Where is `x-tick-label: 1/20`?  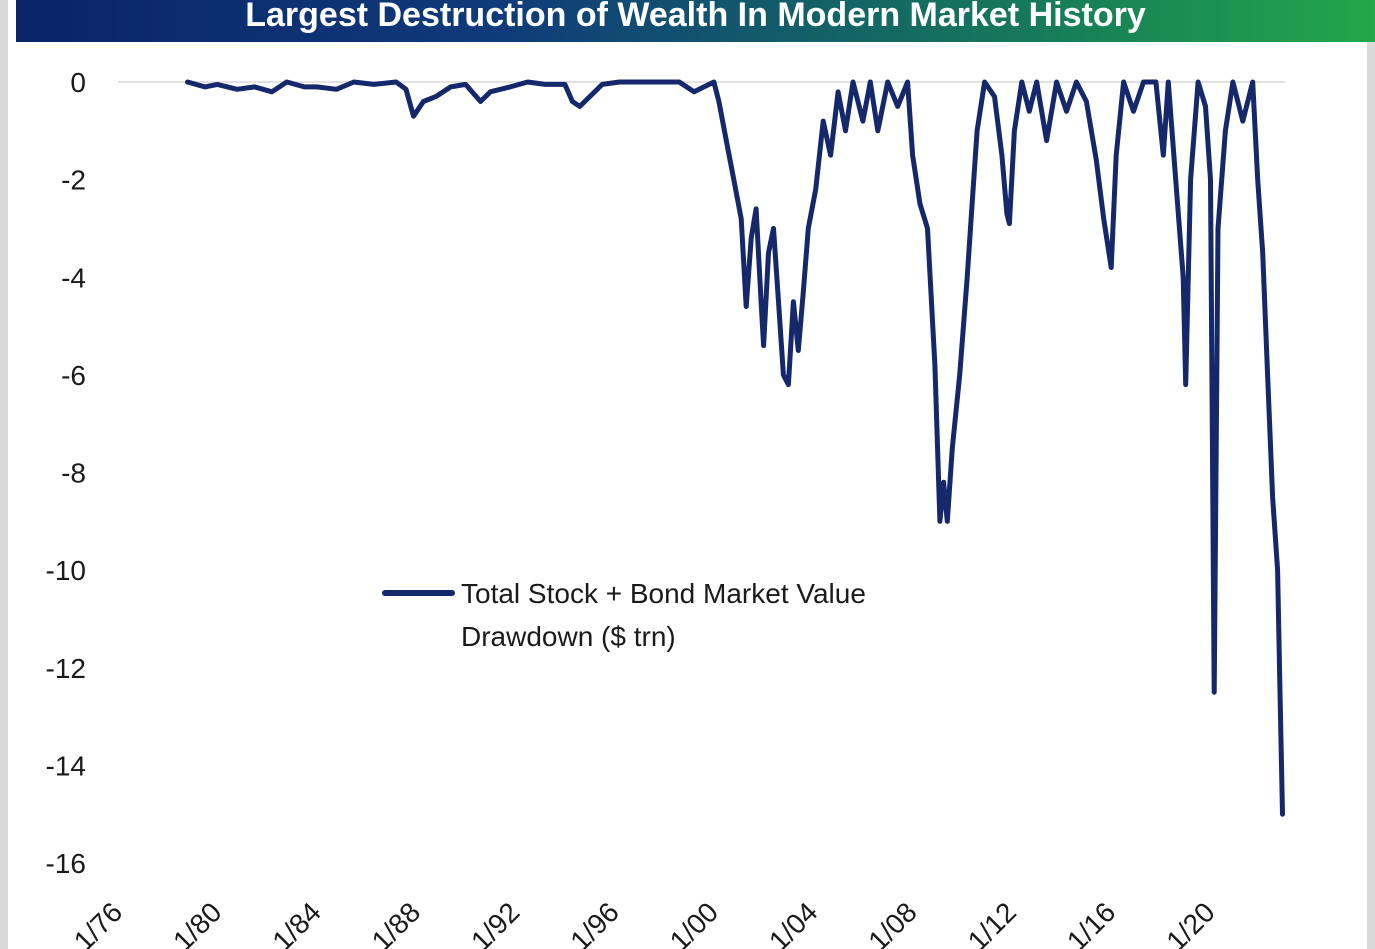 x-tick-label: 1/20 is located at coordinates (1190, 922).